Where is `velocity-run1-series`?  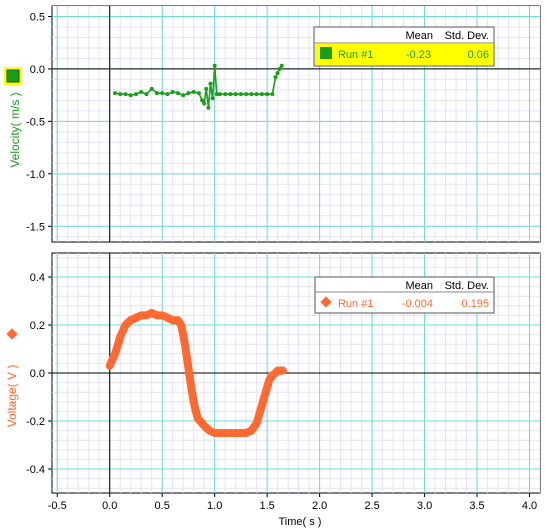 velocity-run1-series is located at coordinates (198, 86).